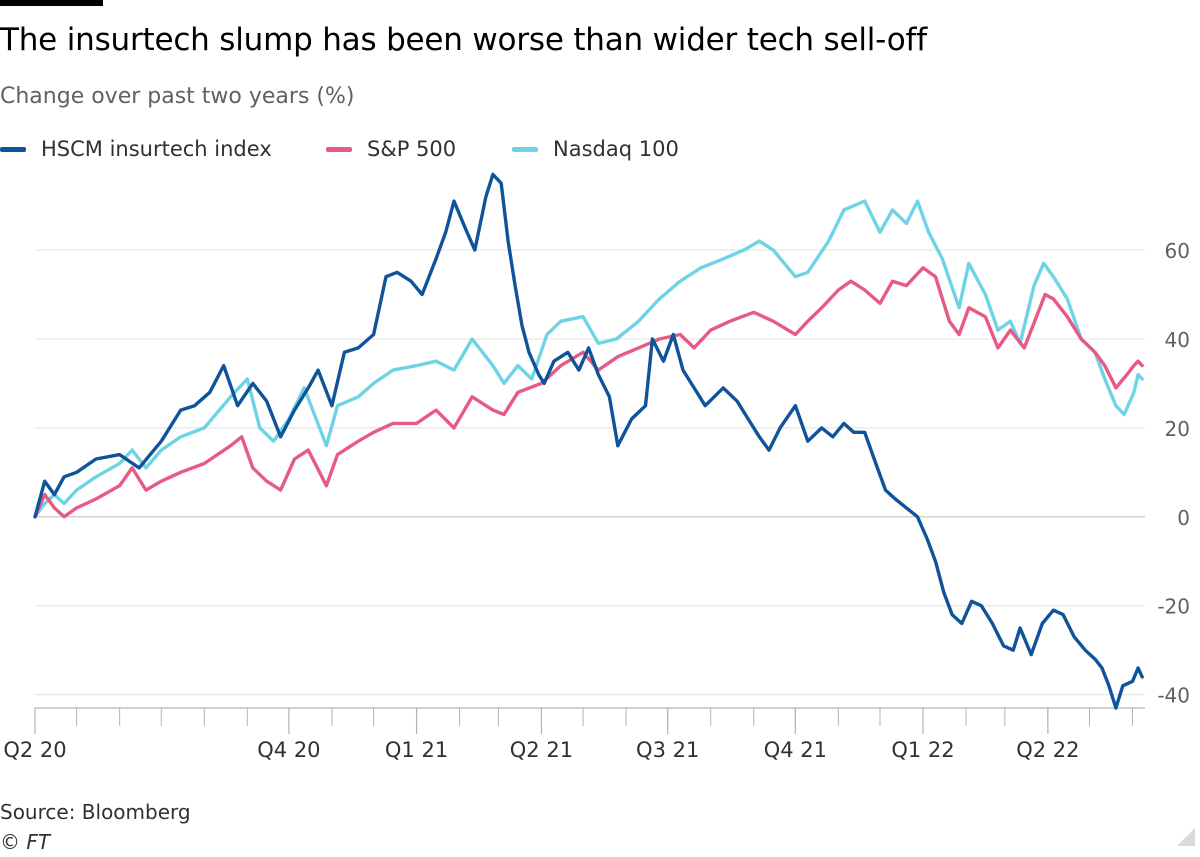 This screenshot has width=1200, height=857. What do you see at coordinates (1177, 429) in the screenshot?
I see `y-tick-label: 20` at bounding box center [1177, 429].